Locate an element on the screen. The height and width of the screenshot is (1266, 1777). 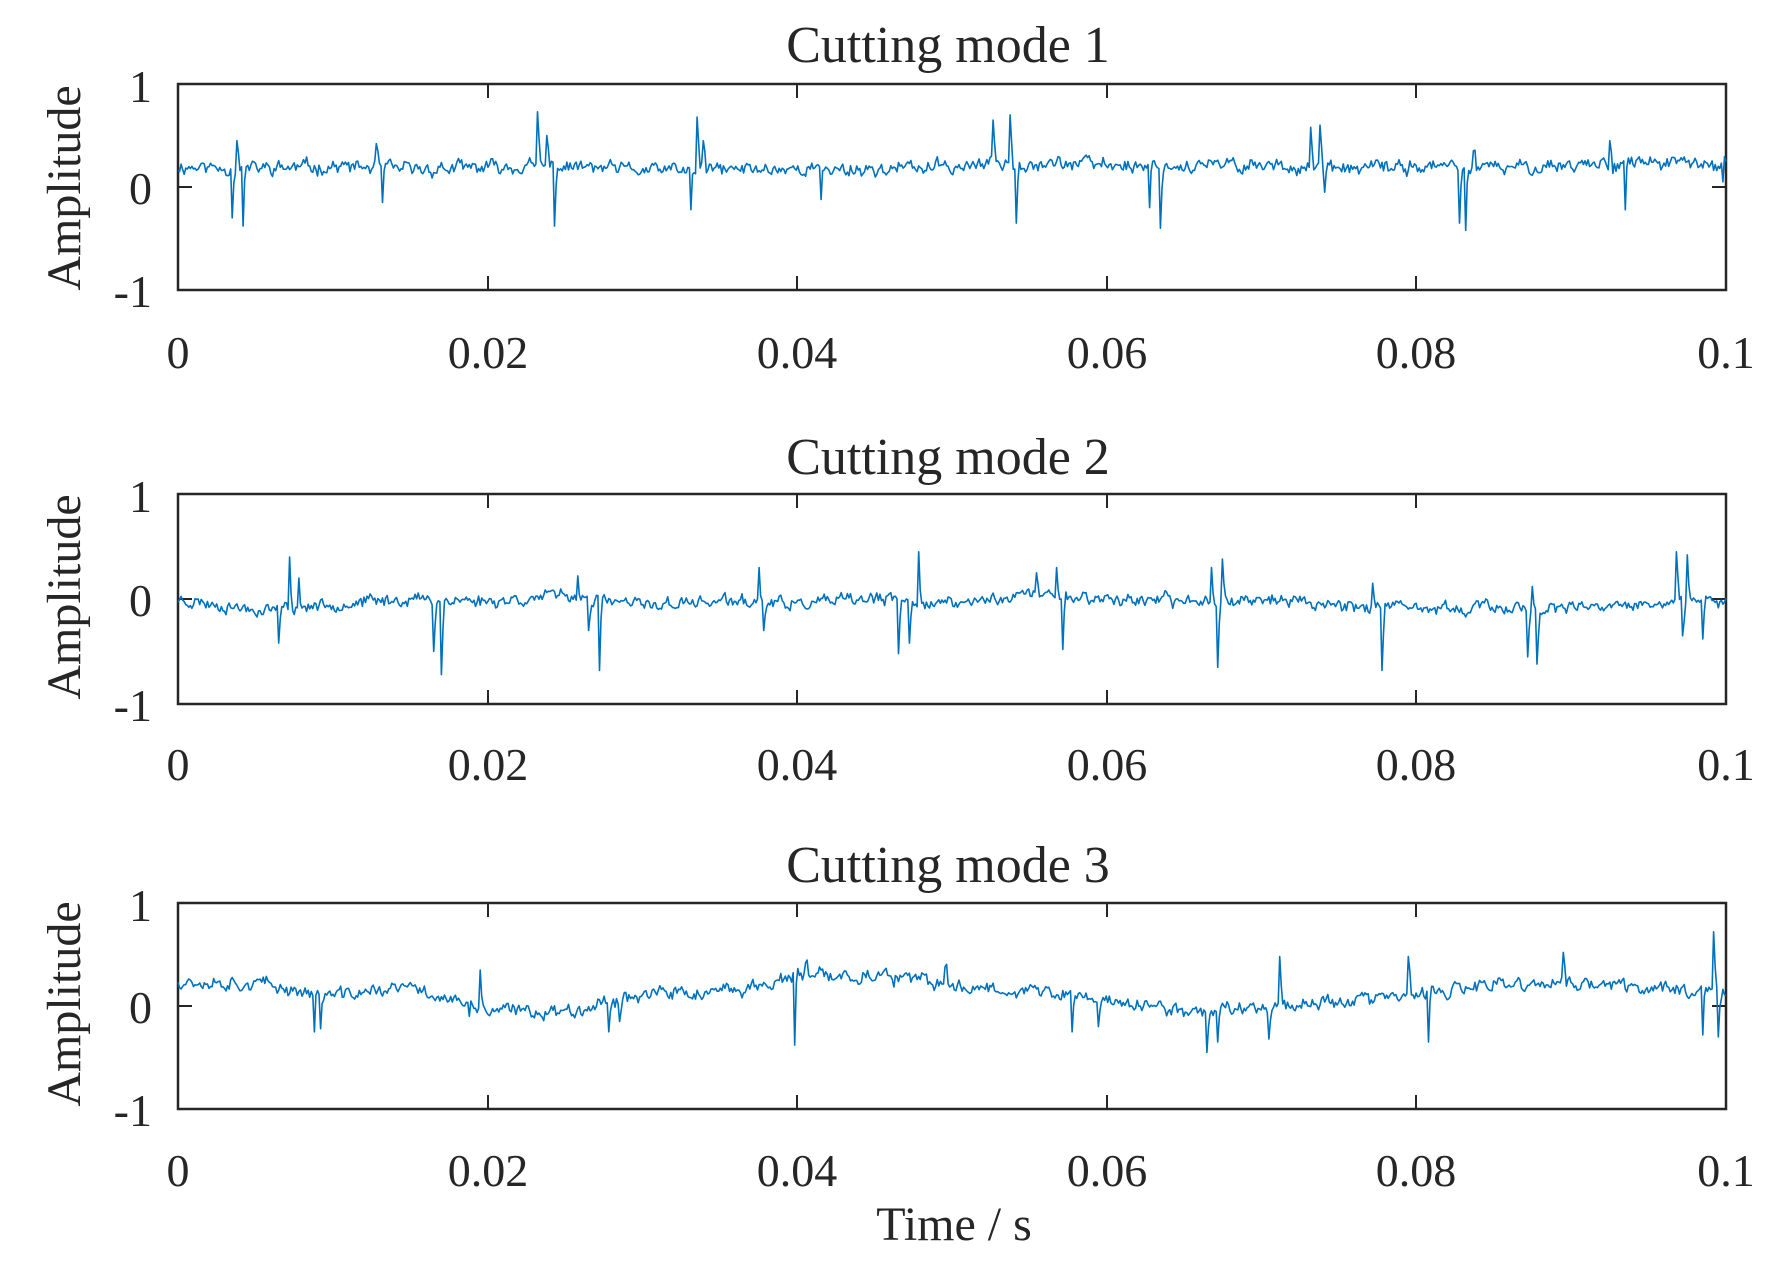
chart-title: Cutting mode 2 is located at coordinates (948, 457).